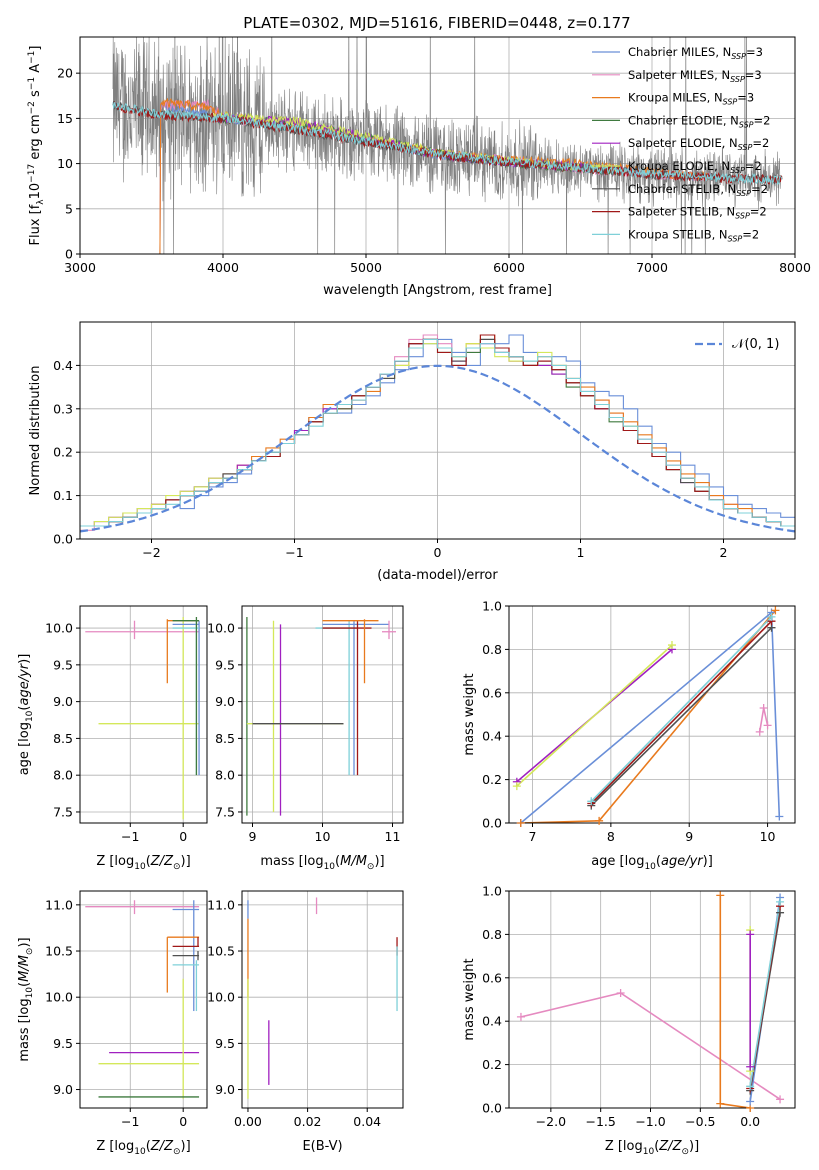 The height and width of the screenshot is (1170, 819). What do you see at coordinates (63, 452) in the screenshot?
I see `y-tick-label: 0.2` at bounding box center [63, 452].